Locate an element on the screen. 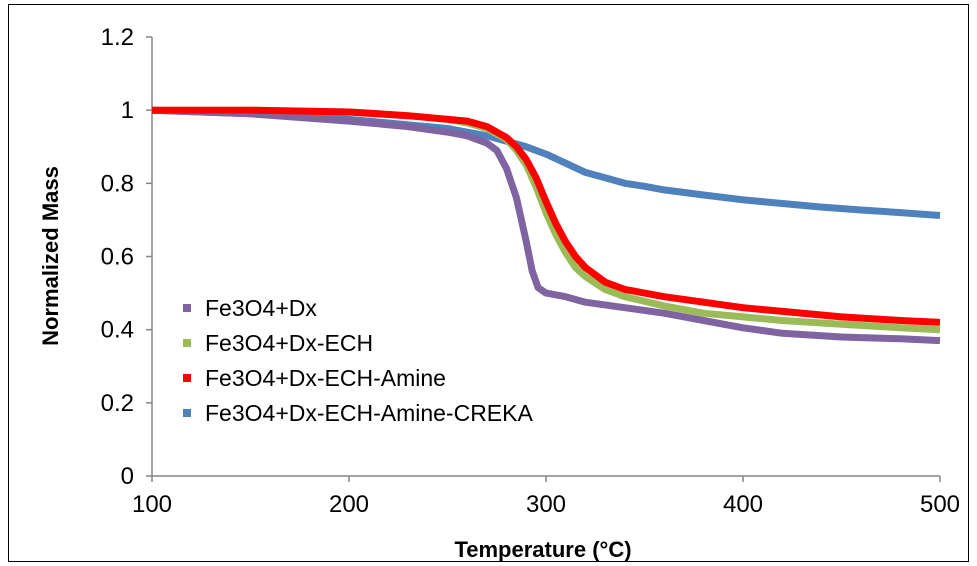 The image size is (977, 566). y-tick-label: 0.2 is located at coordinates (117, 403).